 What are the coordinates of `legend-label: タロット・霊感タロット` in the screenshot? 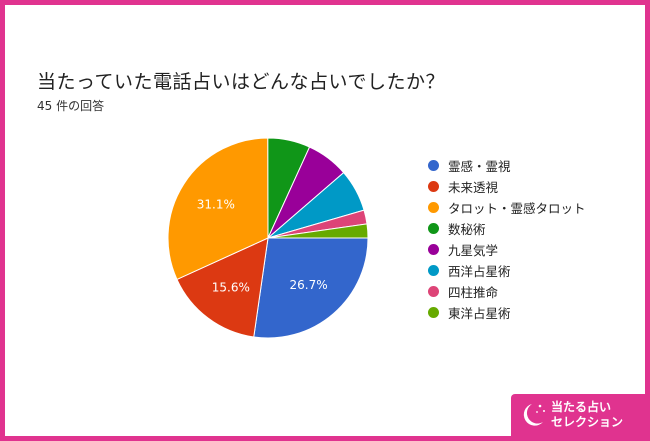 It's located at (517, 208).